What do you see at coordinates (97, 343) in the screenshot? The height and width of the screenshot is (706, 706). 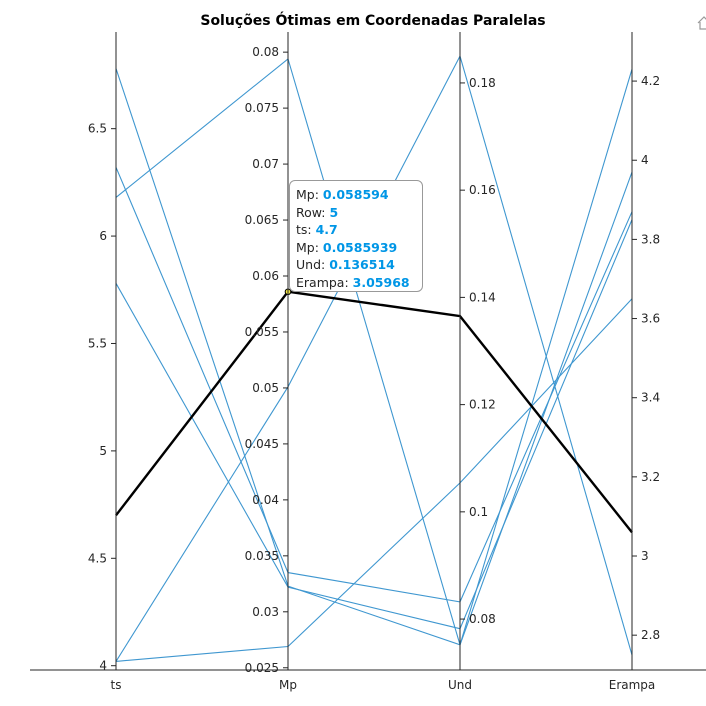 I see `tick-label: 5.5` at bounding box center [97, 343].